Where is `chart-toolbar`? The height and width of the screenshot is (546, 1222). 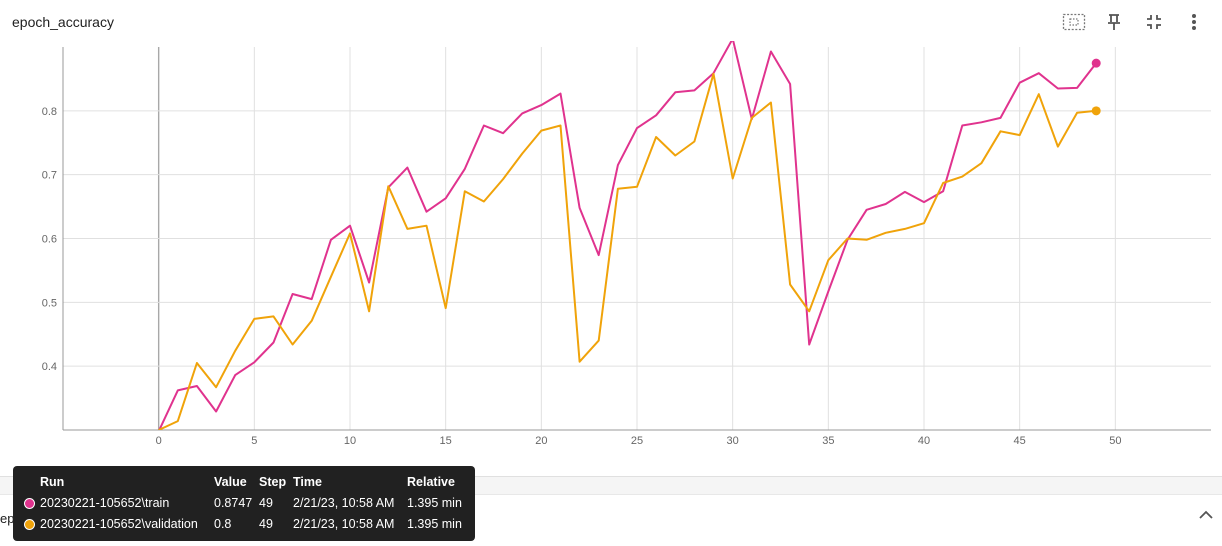
chart-toolbar is located at coordinates (1134, 22).